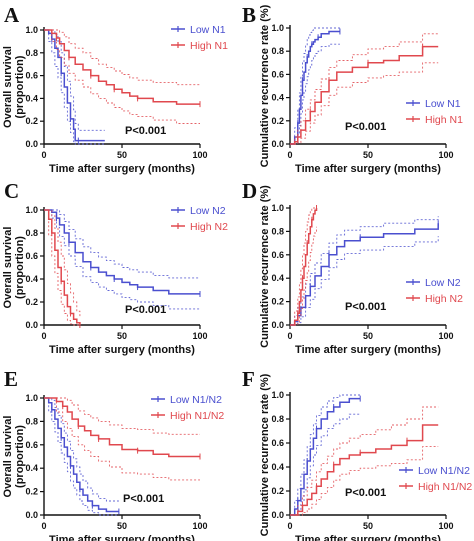 The width and height of the screenshot is (474, 541). I want to click on panel-letter: E, so click(11, 379).